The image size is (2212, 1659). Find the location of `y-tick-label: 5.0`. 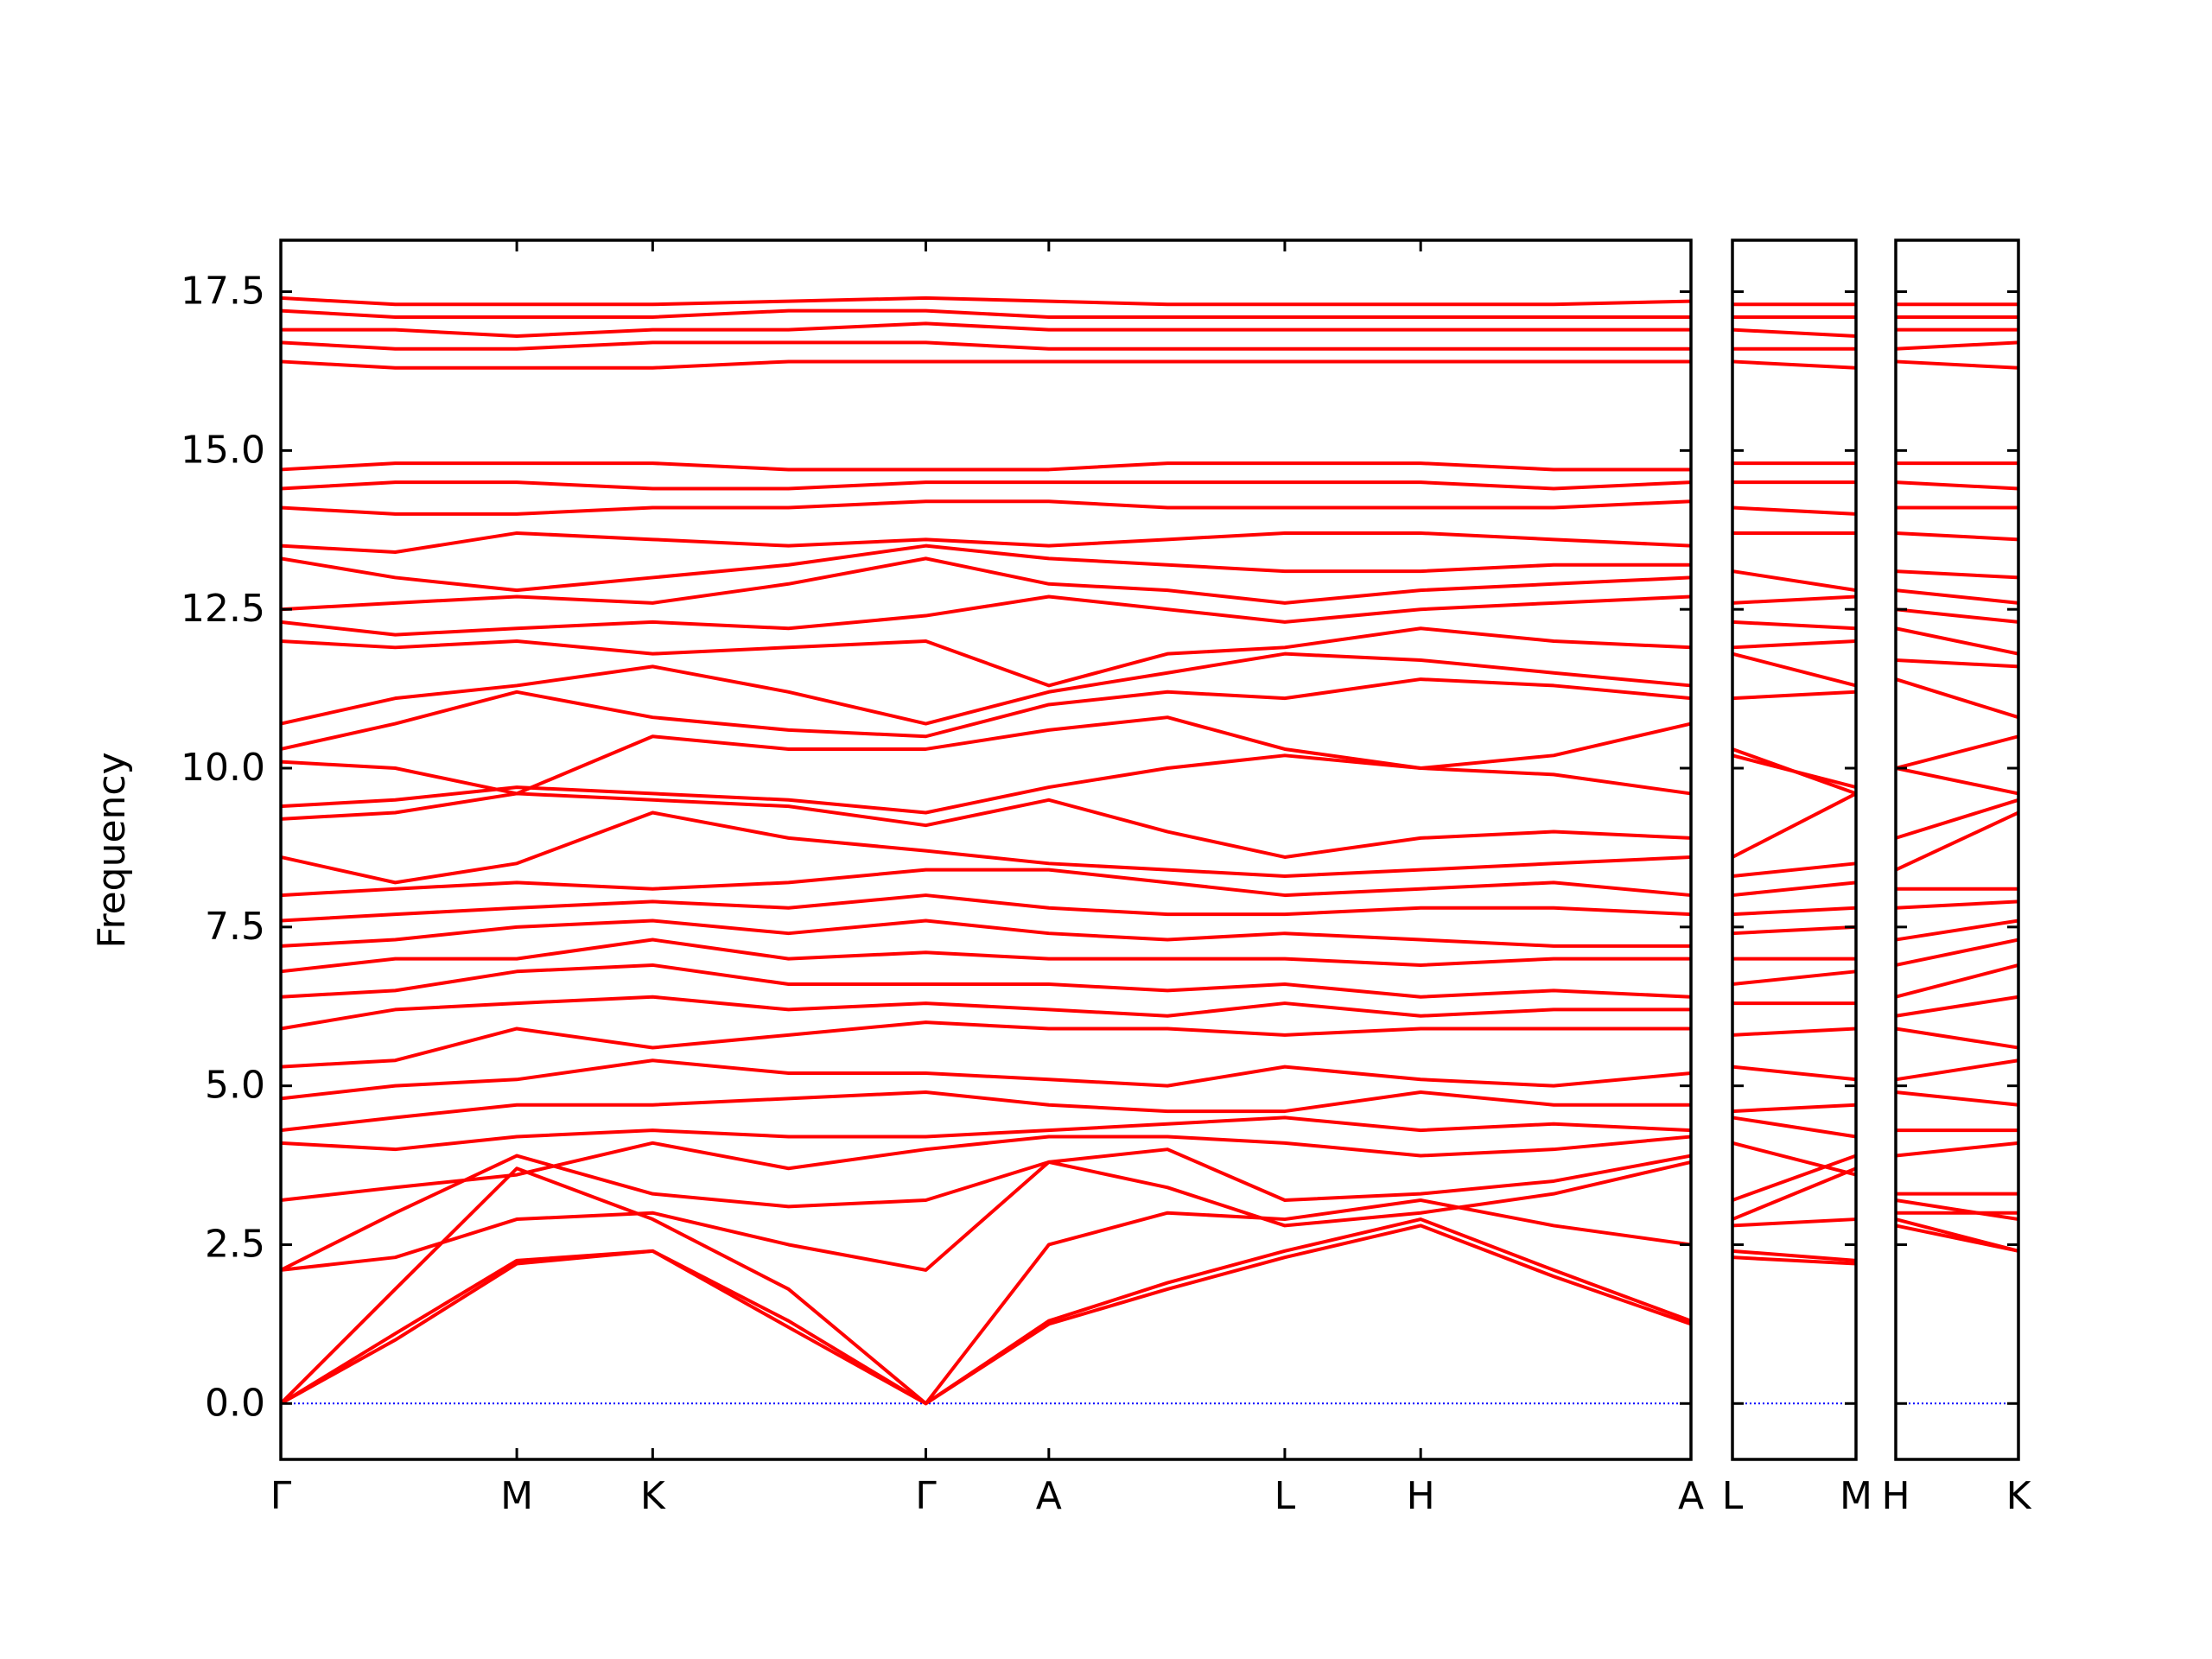

y-tick-label: 5.0 is located at coordinates (235, 1086).